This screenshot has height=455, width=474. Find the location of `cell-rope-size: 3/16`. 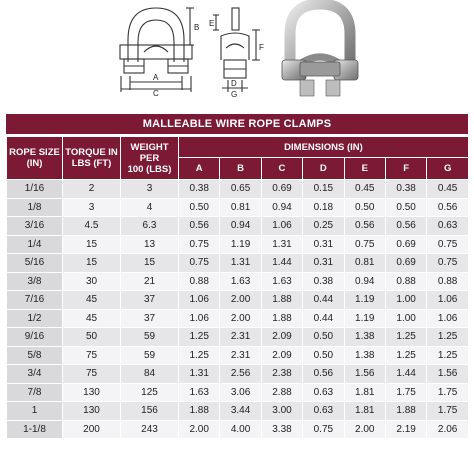

cell-rope-size: 3/16 is located at coordinates (34, 226).